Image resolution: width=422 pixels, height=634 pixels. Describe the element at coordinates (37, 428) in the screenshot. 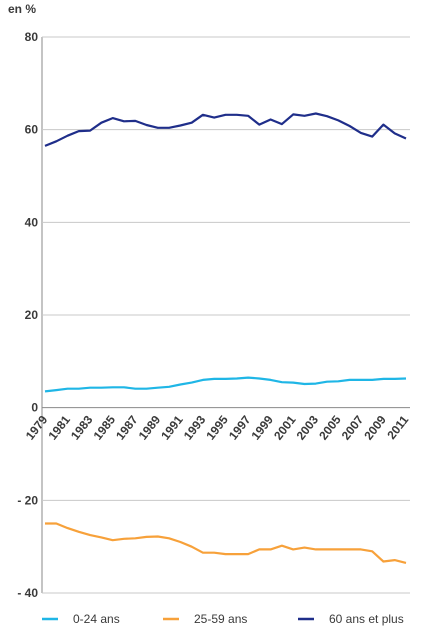

I see `x-tick-label: 1979` at that location.